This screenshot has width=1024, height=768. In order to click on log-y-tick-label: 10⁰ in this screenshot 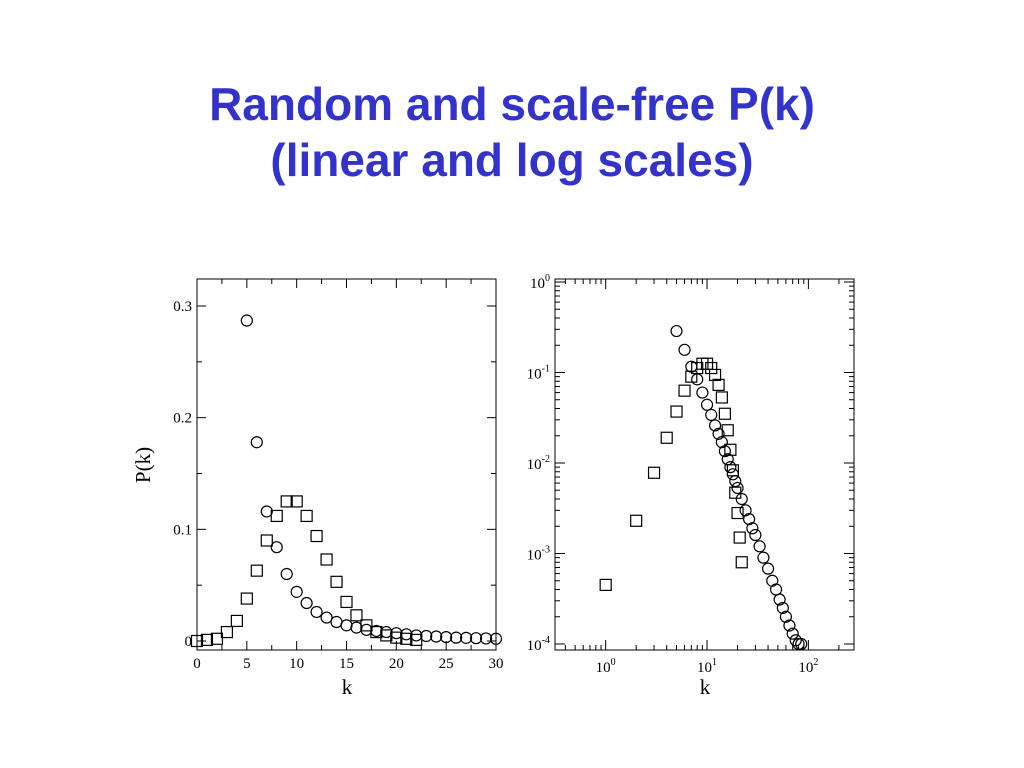, I will do `click(540, 282)`.